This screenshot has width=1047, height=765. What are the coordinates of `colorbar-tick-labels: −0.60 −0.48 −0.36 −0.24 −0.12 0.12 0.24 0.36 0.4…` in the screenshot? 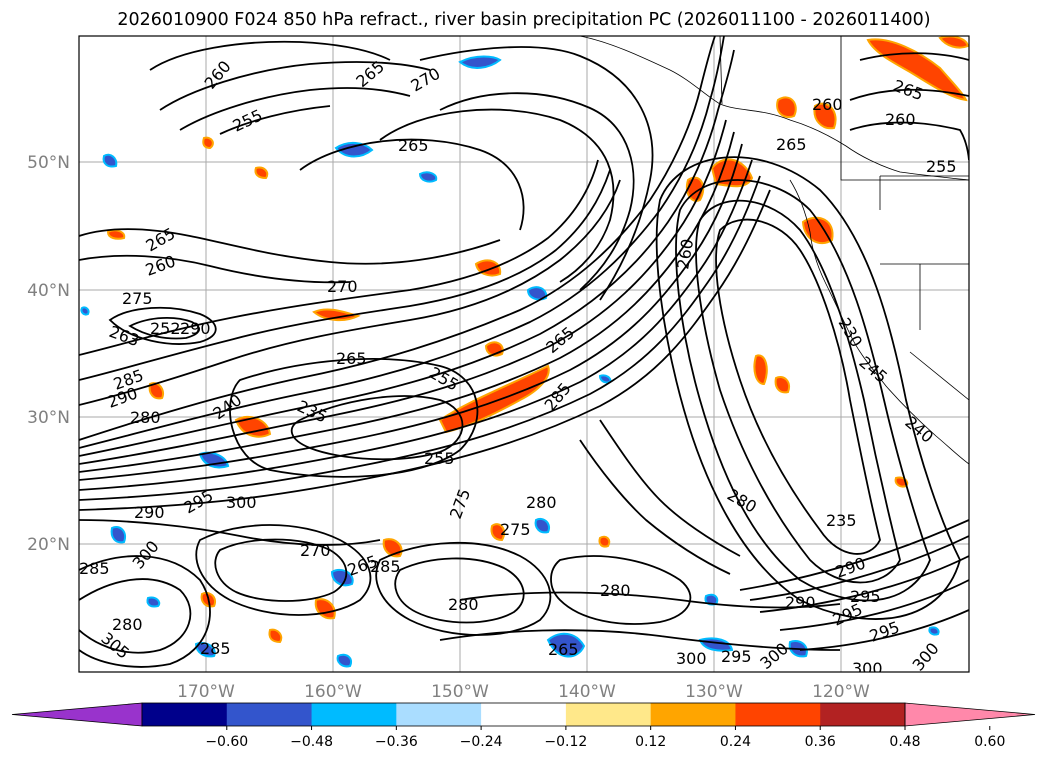 It's located at (605, 742).